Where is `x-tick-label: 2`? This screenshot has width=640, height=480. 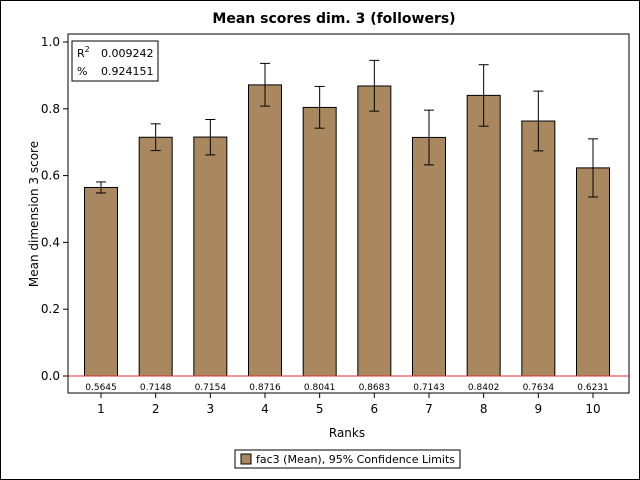
x-tick-label: 2 is located at coordinates (156, 409).